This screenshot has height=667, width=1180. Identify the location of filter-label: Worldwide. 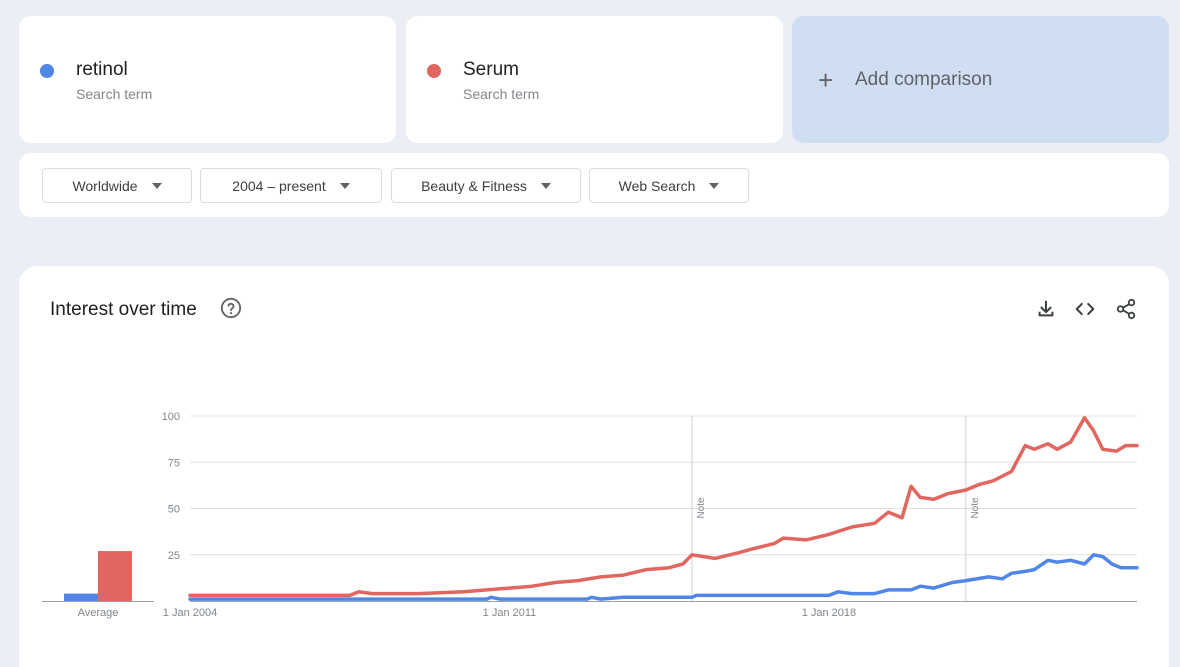
(105, 185).